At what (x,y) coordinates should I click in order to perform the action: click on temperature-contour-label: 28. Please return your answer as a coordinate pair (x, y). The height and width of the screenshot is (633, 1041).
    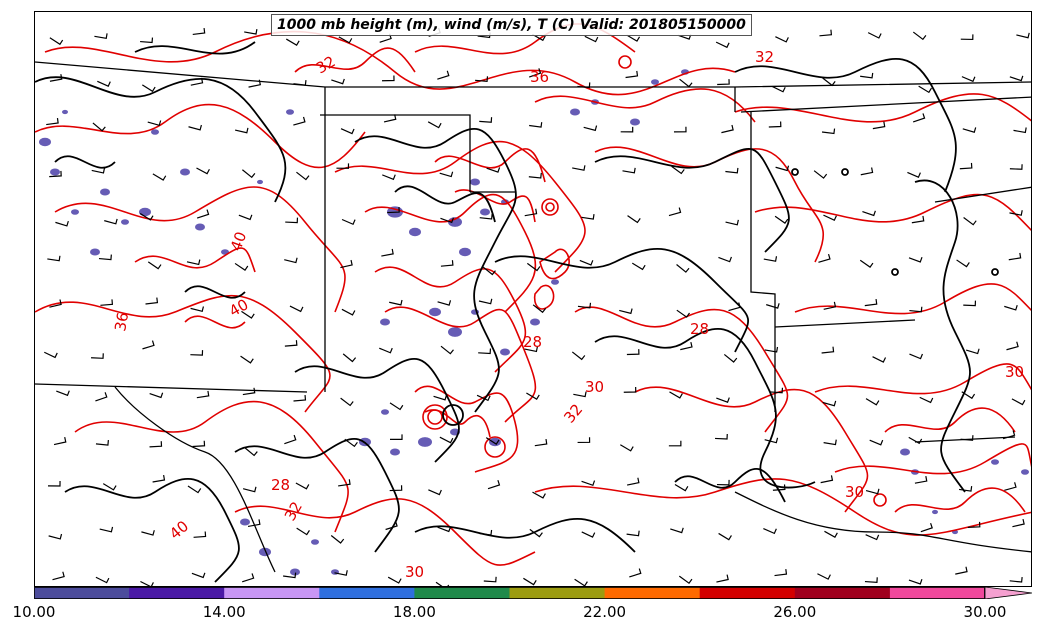
    Looking at the image, I should click on (280, 485).